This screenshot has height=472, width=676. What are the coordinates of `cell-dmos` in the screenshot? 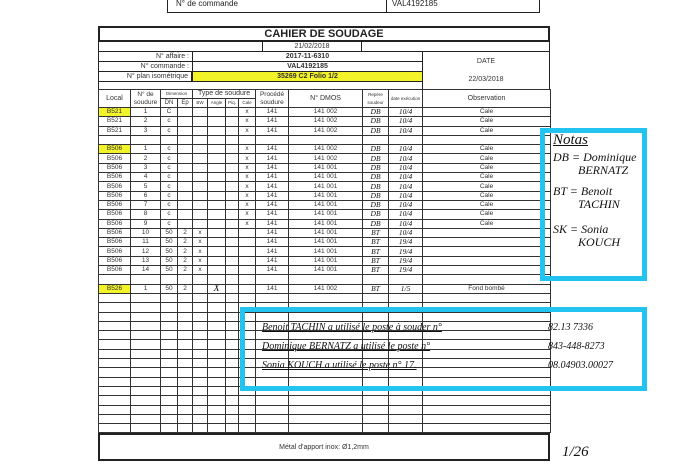 It's located at (326, 140).